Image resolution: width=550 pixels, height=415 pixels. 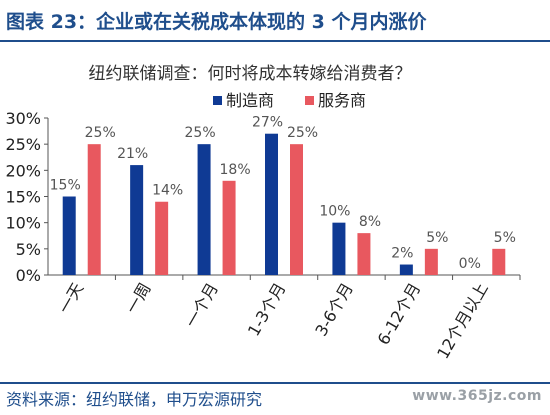 What do you see at coordinates (289, 100) in the screenshot?
I see `legend: 制造商 服务商` at bounding box center [289, 100].